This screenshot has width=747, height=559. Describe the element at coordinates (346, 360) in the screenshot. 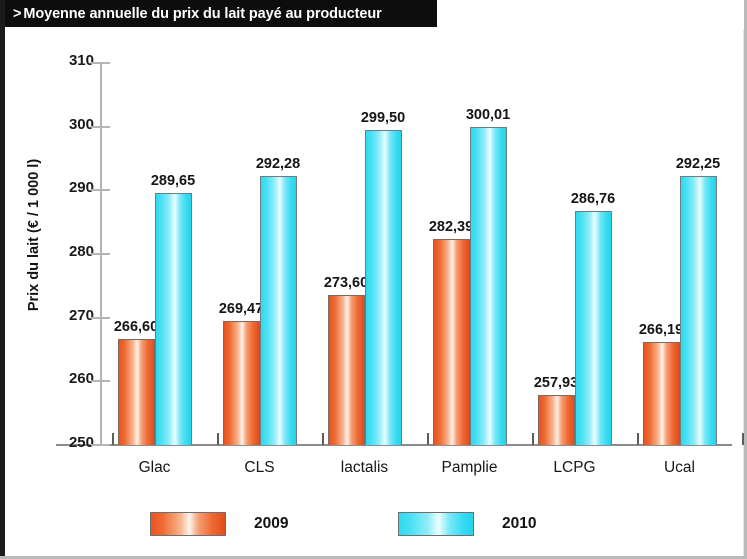

I see `bar-2009-lactalis: 273,60` at that location.